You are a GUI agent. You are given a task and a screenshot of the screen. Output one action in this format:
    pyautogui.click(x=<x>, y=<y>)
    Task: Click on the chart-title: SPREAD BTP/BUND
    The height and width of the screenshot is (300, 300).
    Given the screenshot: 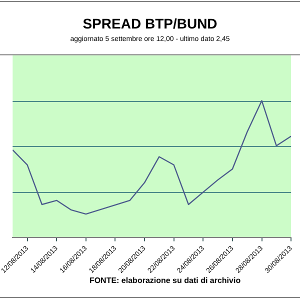 What is the action you would take?
    pyautogui.click(x=150, y=23)
    